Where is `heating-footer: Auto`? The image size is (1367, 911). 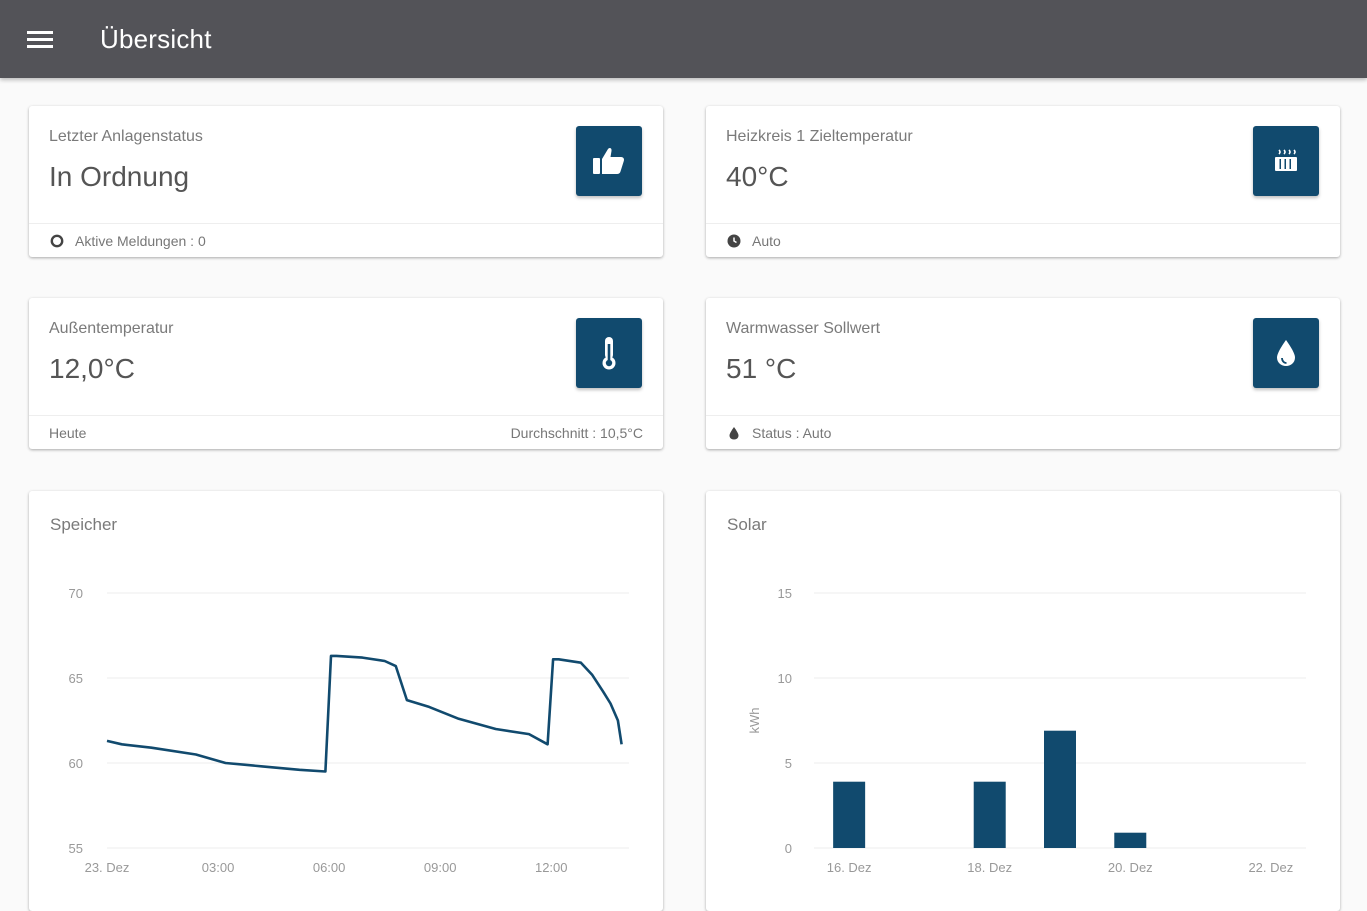
heating-footer: Auto is located at coordinates (1023, 240).